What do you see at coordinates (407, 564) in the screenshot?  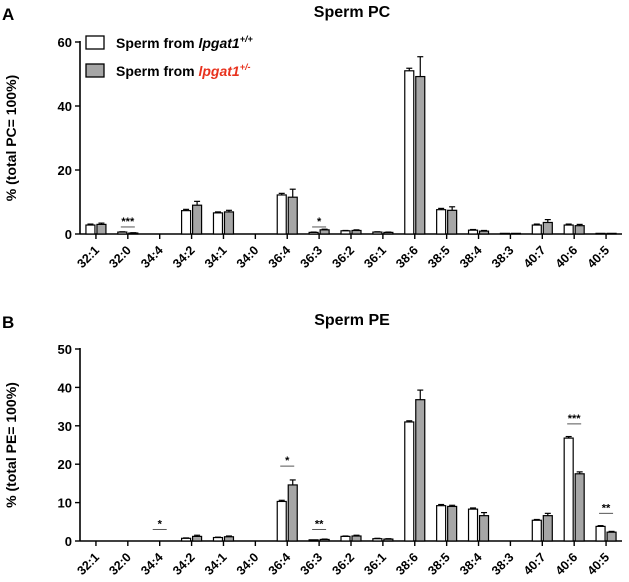 I see `x-tick-label: 38:6` at bounding box center [407, 564].